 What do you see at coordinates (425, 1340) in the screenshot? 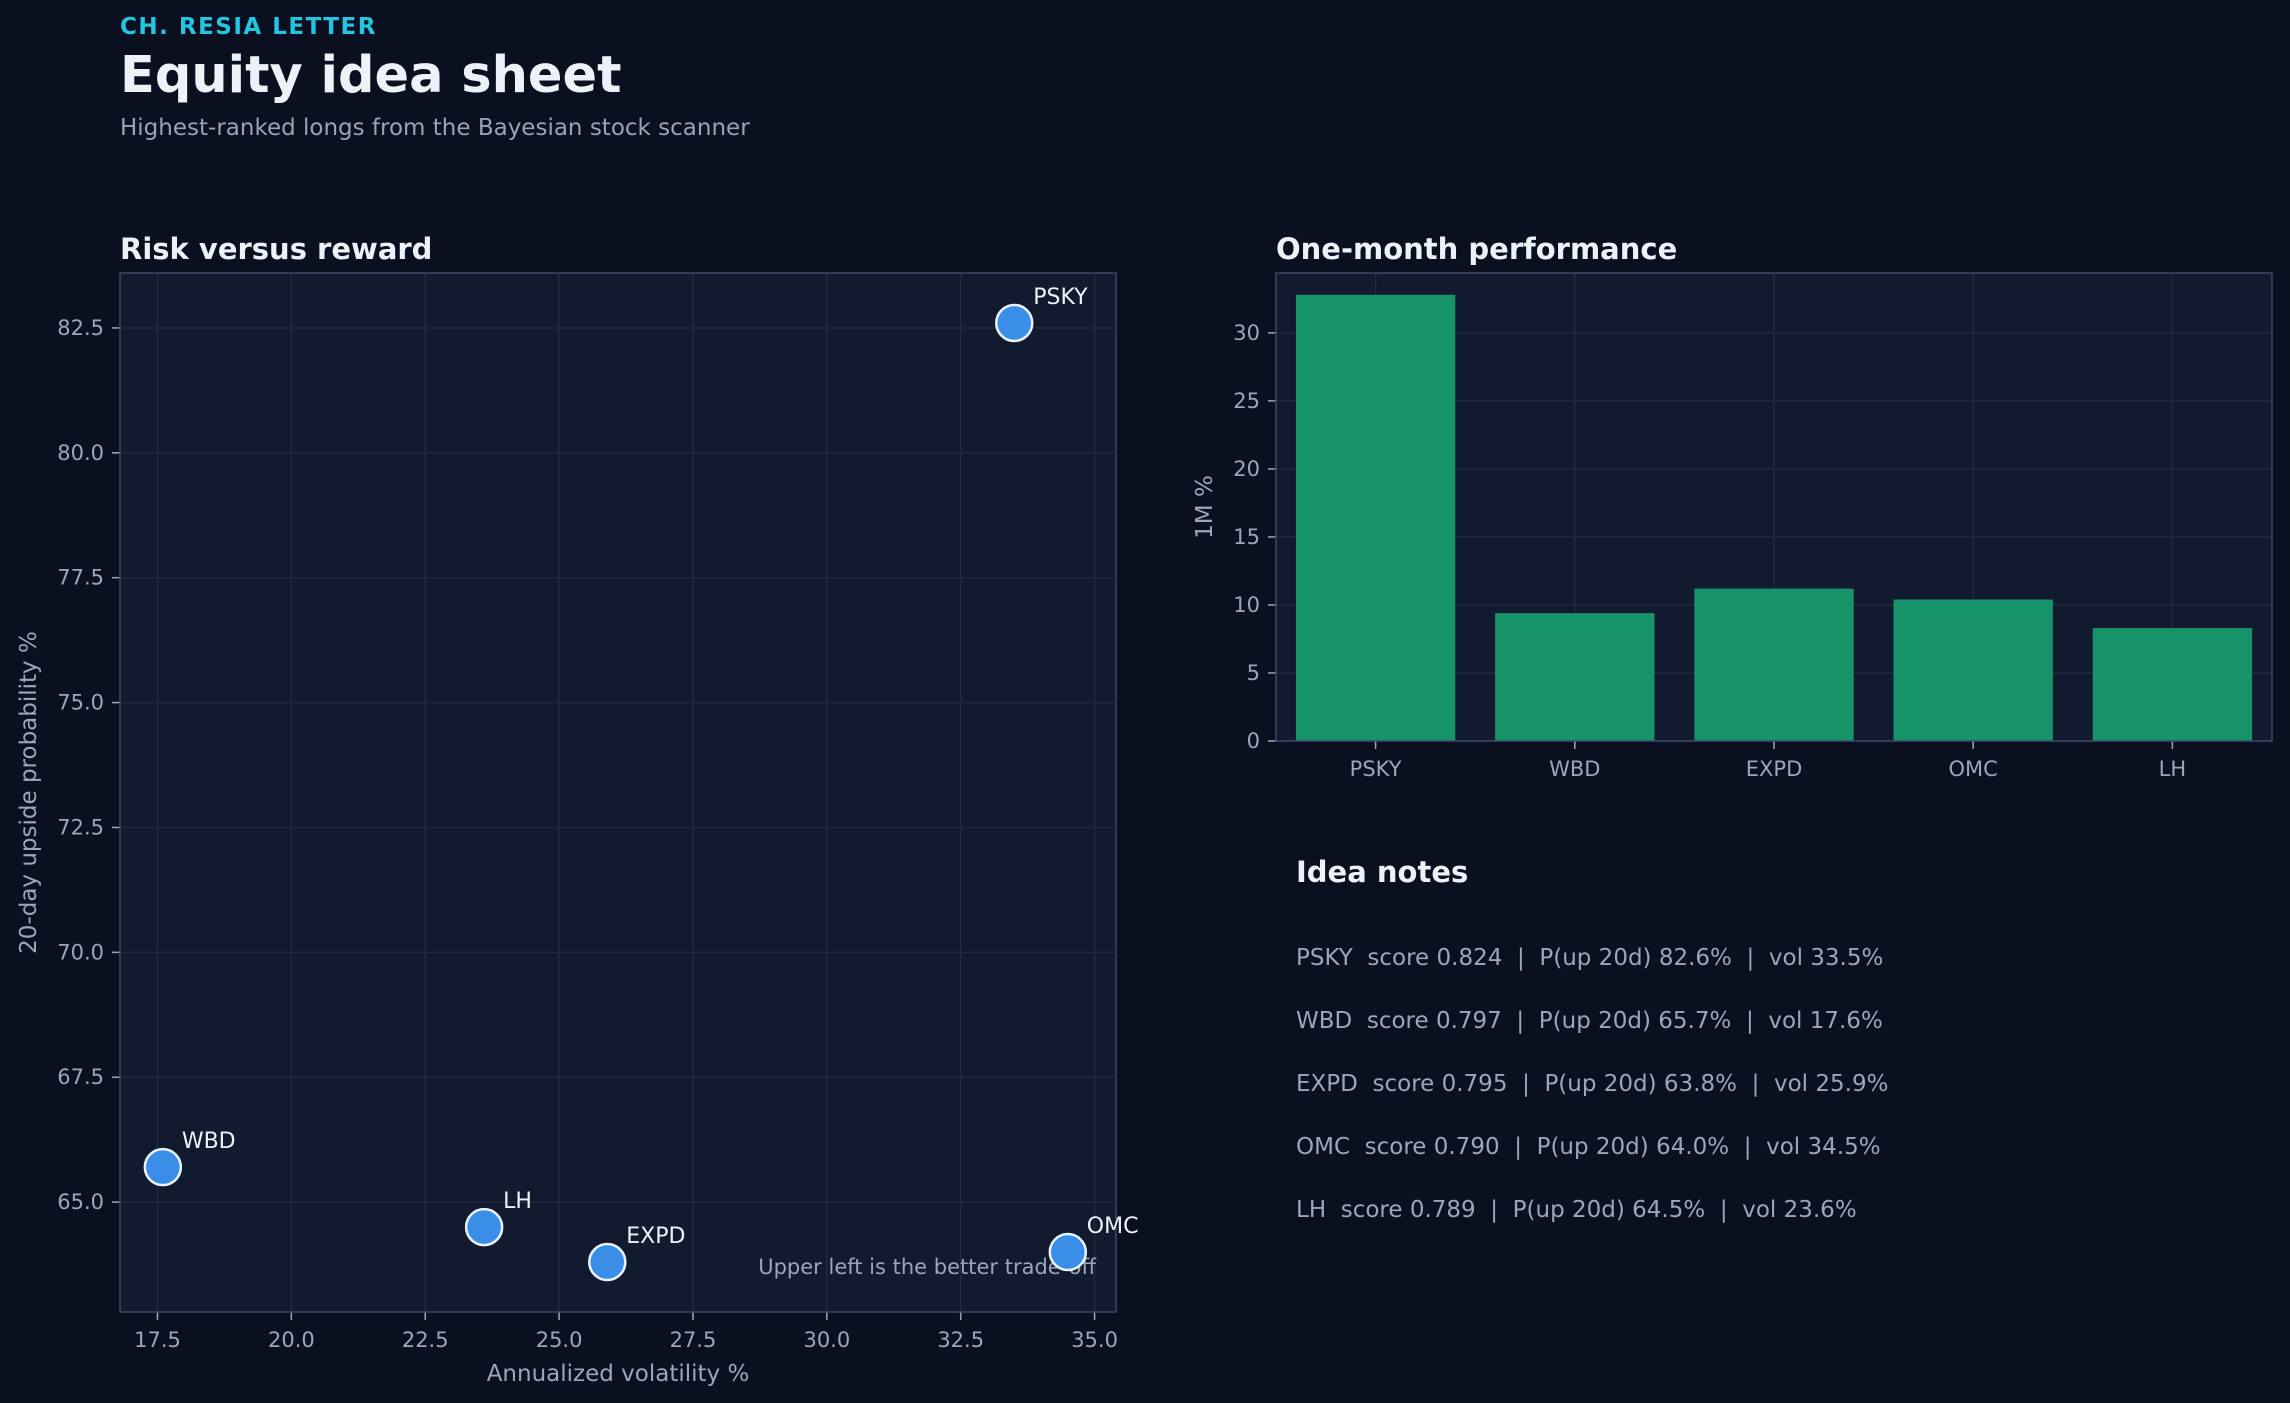
I see `scatter-x-tick-label: 22.5` at bounding box center [425, 1340].